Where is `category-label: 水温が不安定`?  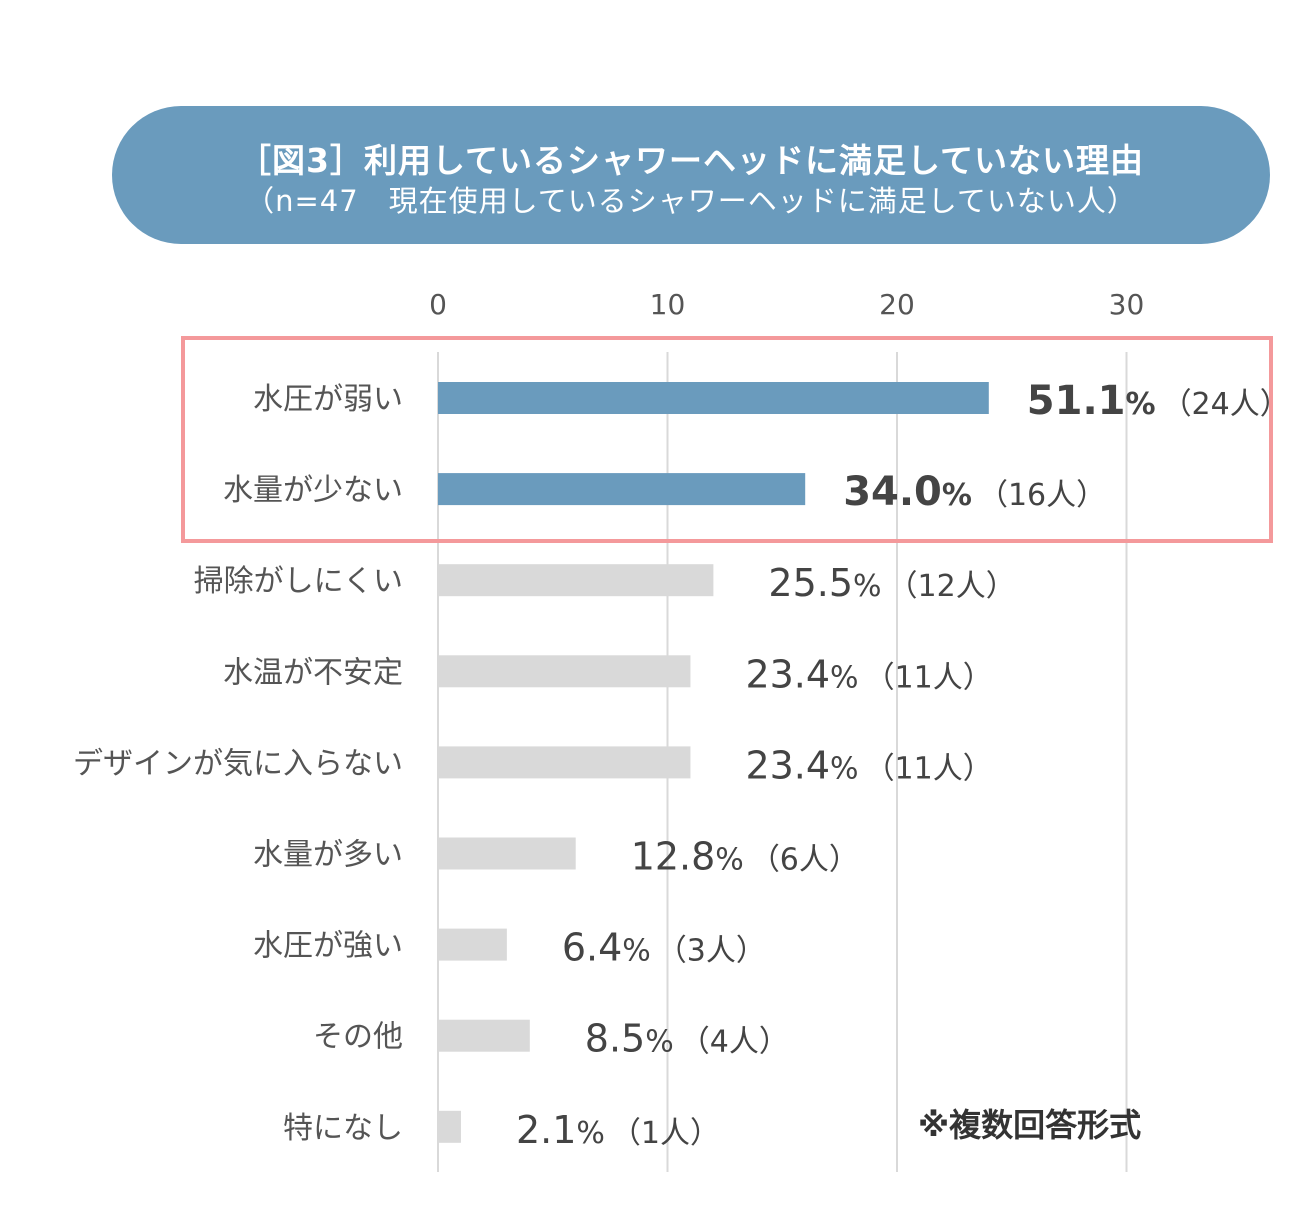
category-label: 水温が不安定 is located at coordinates (313, 672).